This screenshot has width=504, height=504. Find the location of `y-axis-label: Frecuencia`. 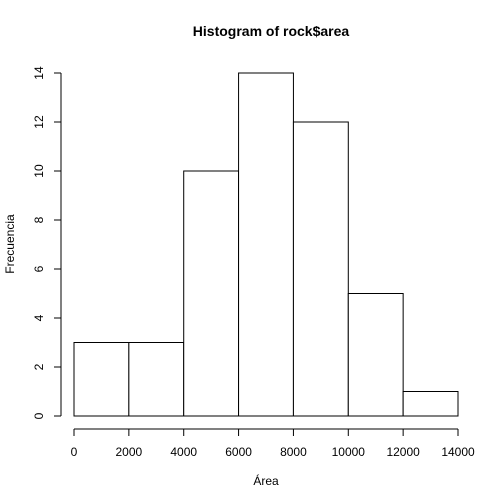

y-axis-label: Frecuencia is located at coordinates (10, 244).